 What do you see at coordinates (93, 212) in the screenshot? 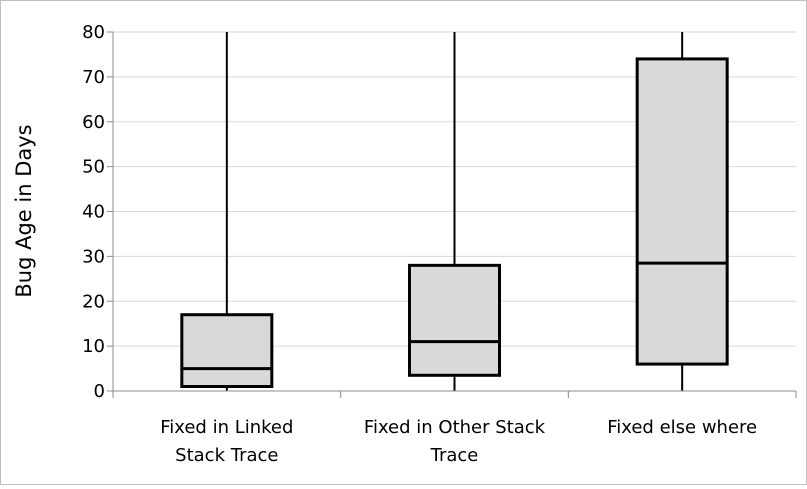
I see `y-tick-label: 40` at bounding box center [93, 212].